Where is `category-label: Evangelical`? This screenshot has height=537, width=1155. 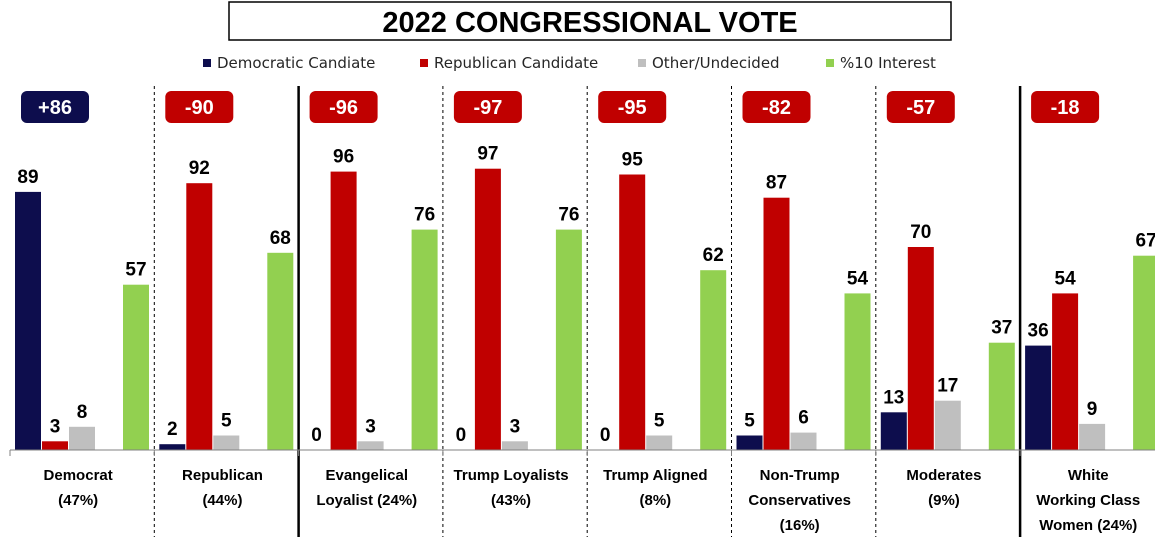
category-label: Evangelical is located at coordinates (366, 475).